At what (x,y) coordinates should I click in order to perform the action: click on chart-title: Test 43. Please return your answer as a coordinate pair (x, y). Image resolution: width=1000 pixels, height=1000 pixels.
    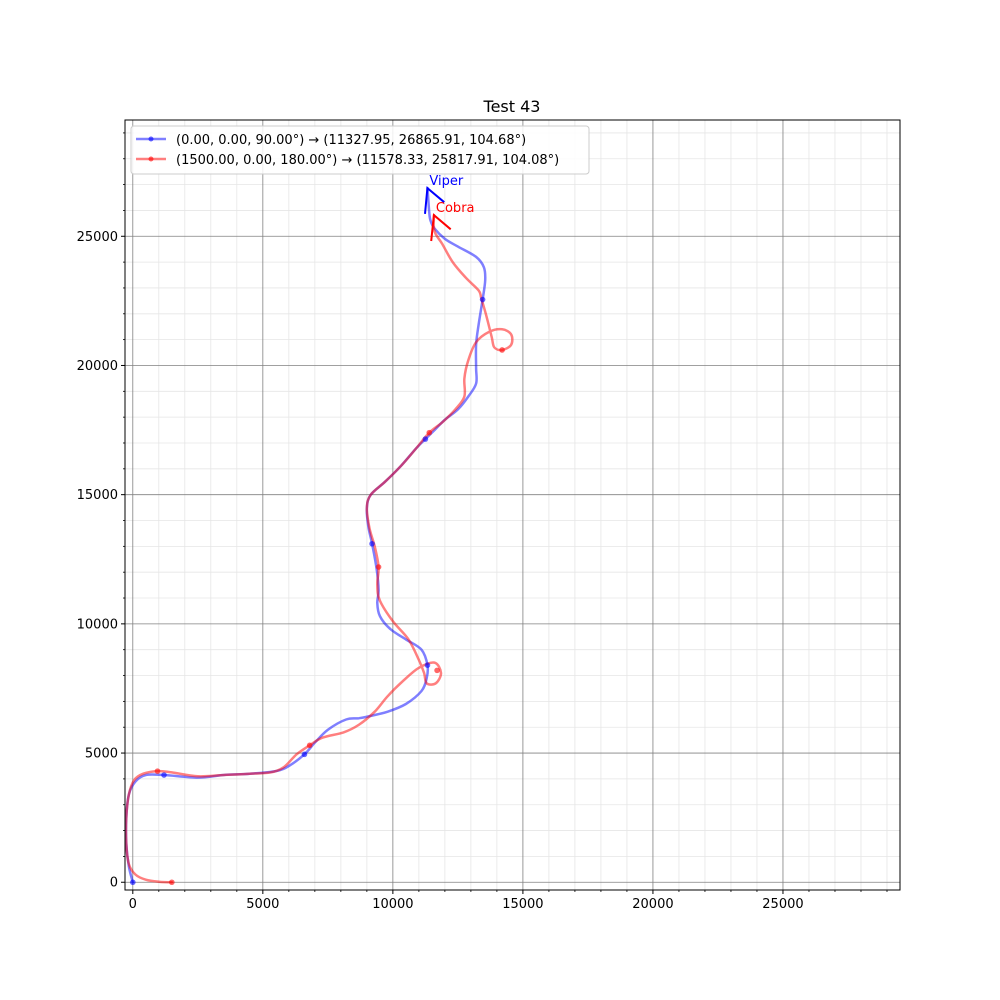
    Looking at the image, I should click on (512, 106).